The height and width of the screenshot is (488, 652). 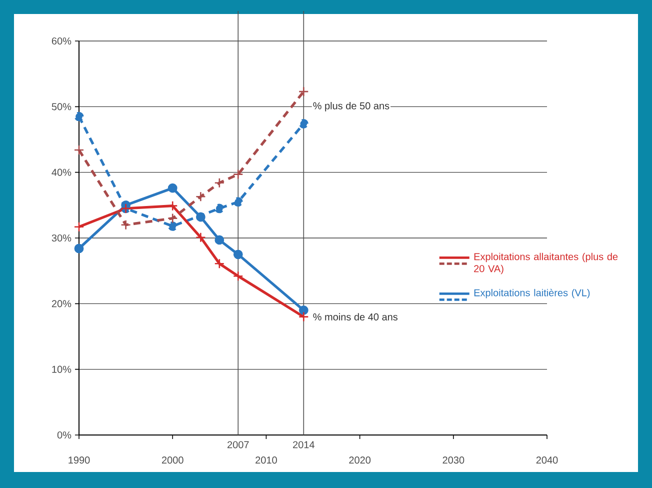 What do you see at coordinates (62, 238) in the screenshot?
I see `y-tick-label: 30%` at bounding box center [62, 238].